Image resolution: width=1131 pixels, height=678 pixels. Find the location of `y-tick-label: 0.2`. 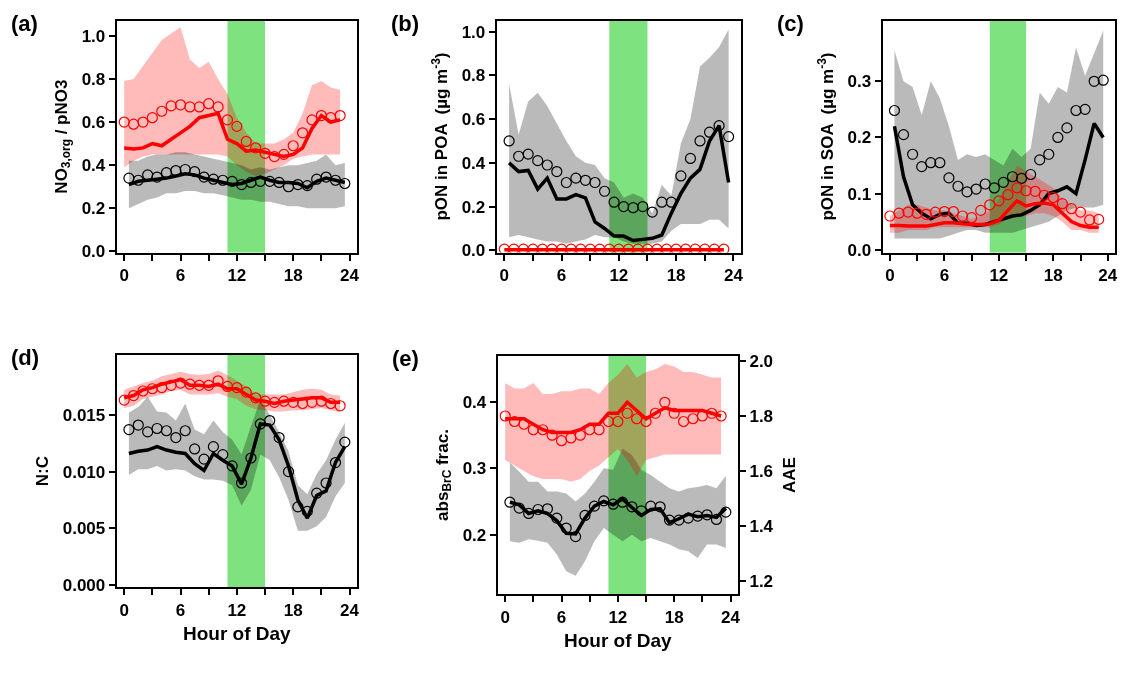

y-tick-label: 0.2 is located at coordinates (93, 209).